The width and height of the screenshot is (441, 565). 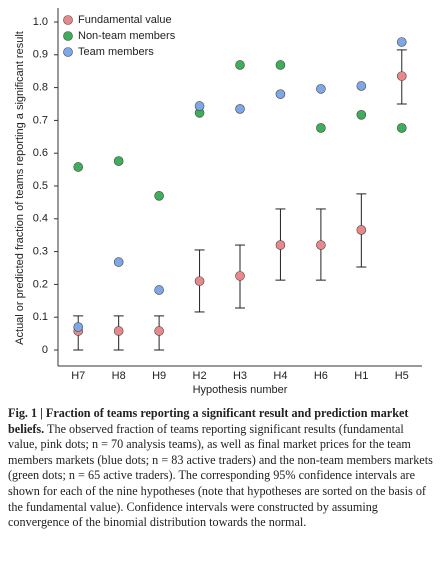 What do you see at coordinates (361, 376) in the screenshot?
I see `x-tick-label: H1` at bounding box center [361, 376].